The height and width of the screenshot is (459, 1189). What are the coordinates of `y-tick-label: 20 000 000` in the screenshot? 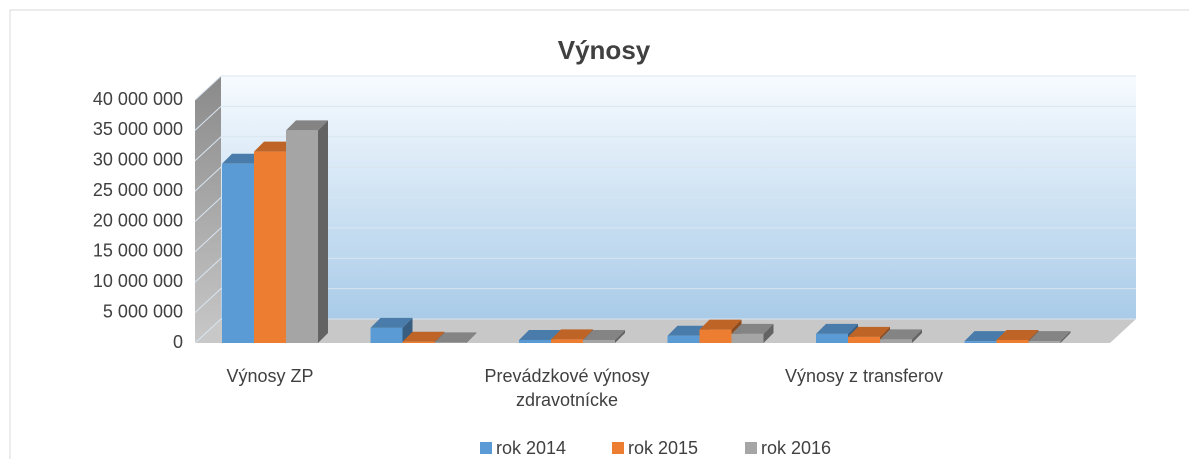 It's located at (138, 220).